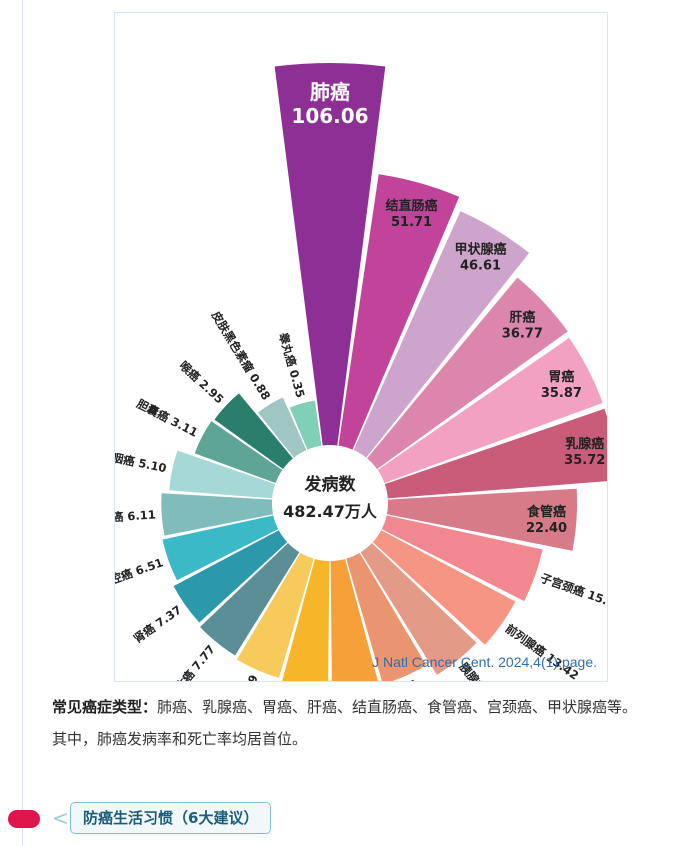  What do you see at coordinates (421, 679) in the screenshot?
I see `category-value-label-10: 膀胱癌 9.29` at bounding box center [421, 679].